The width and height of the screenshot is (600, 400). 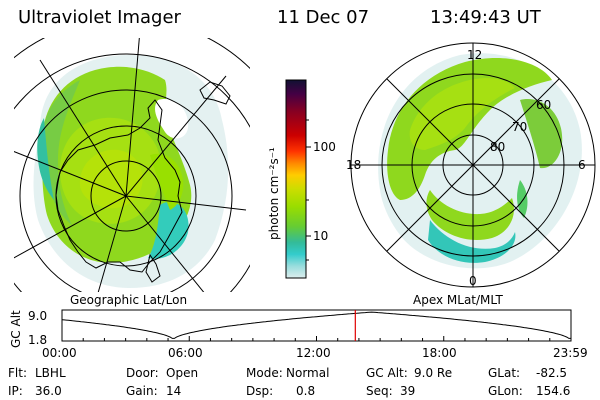 I want to click on mode-label: Mode:, so click(x=264, y=373).